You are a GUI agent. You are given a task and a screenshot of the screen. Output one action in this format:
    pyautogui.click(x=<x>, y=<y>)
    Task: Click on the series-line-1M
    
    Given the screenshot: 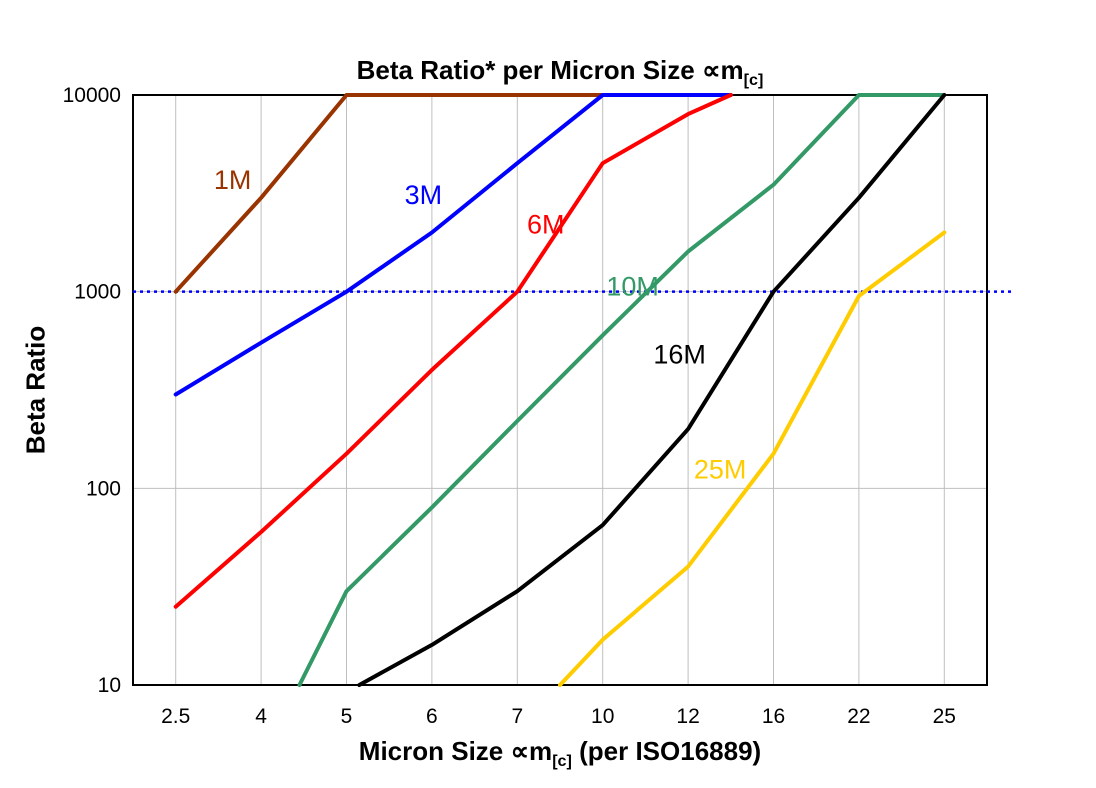 What is the action you would take?
    pyautogui.click(x=389, y=193)
    